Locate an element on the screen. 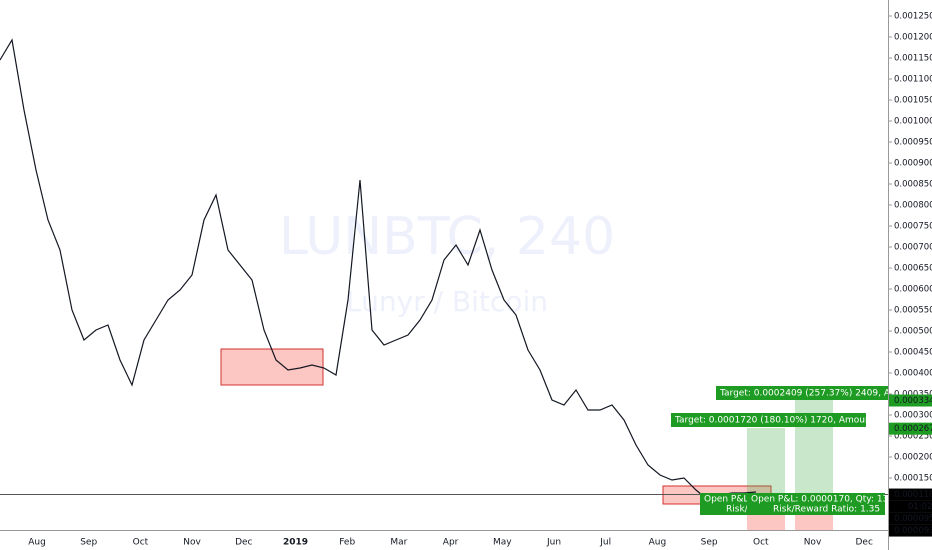 This screenshot has height=550, width=932. countdown-box is located at coordinates (910, 506).